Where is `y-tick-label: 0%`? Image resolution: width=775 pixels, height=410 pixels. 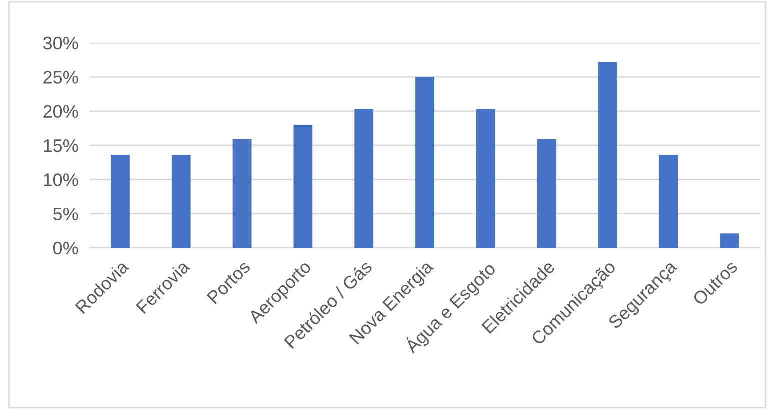
y-tick-label: 0% is located at coordinates (66, 248).